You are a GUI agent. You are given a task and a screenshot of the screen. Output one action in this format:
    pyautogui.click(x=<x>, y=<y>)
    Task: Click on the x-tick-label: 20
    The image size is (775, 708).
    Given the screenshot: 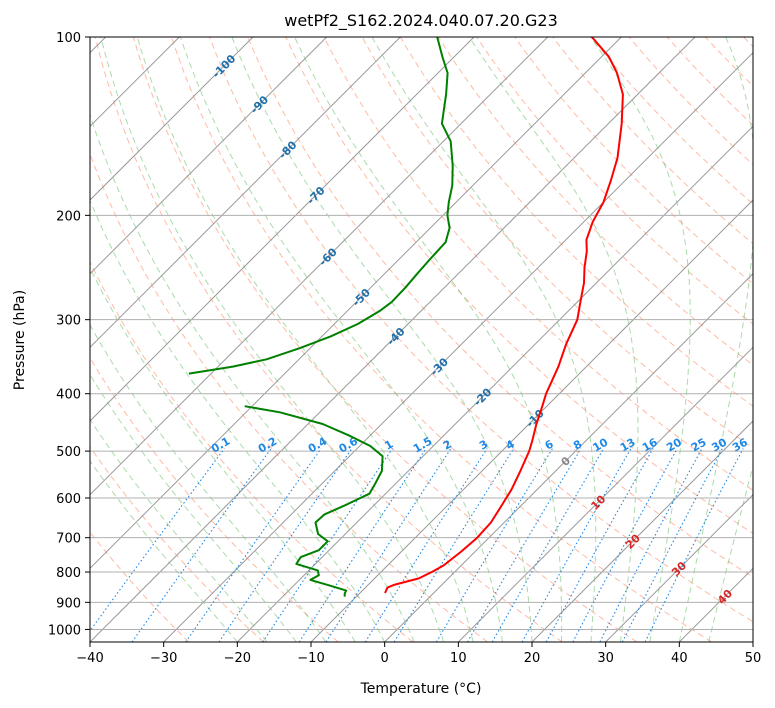 What is the action you would take?
    pyautogui.click(x=532, y=658)
    